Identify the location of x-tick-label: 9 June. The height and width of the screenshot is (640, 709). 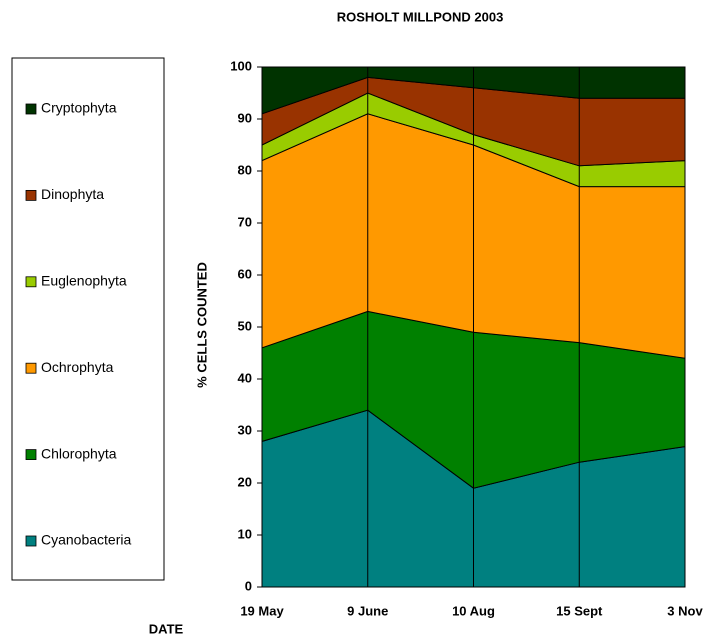
(367, 610).